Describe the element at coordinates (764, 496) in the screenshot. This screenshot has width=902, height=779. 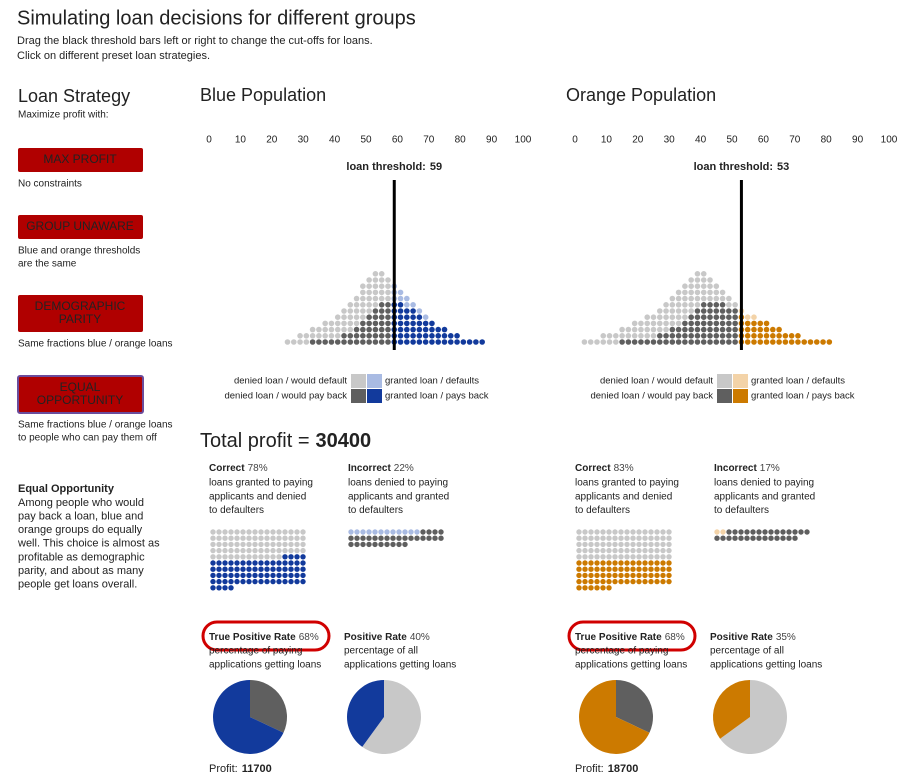
I see `stat-description: applicants and granted` at that location.